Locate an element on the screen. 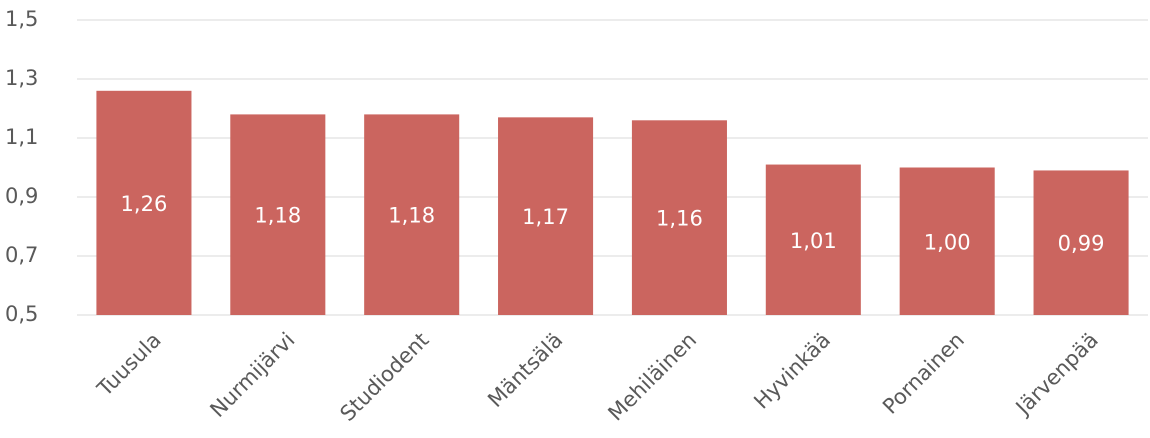 The image size is (1150, 438). x-tick-label: Tuusula is located at coordinates (129, 365).